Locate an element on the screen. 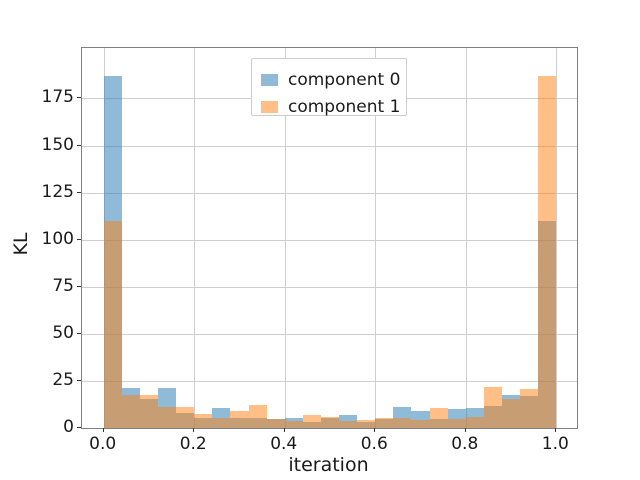  hist-bar-component-1-bin12 is located at coordinates (330, 422).